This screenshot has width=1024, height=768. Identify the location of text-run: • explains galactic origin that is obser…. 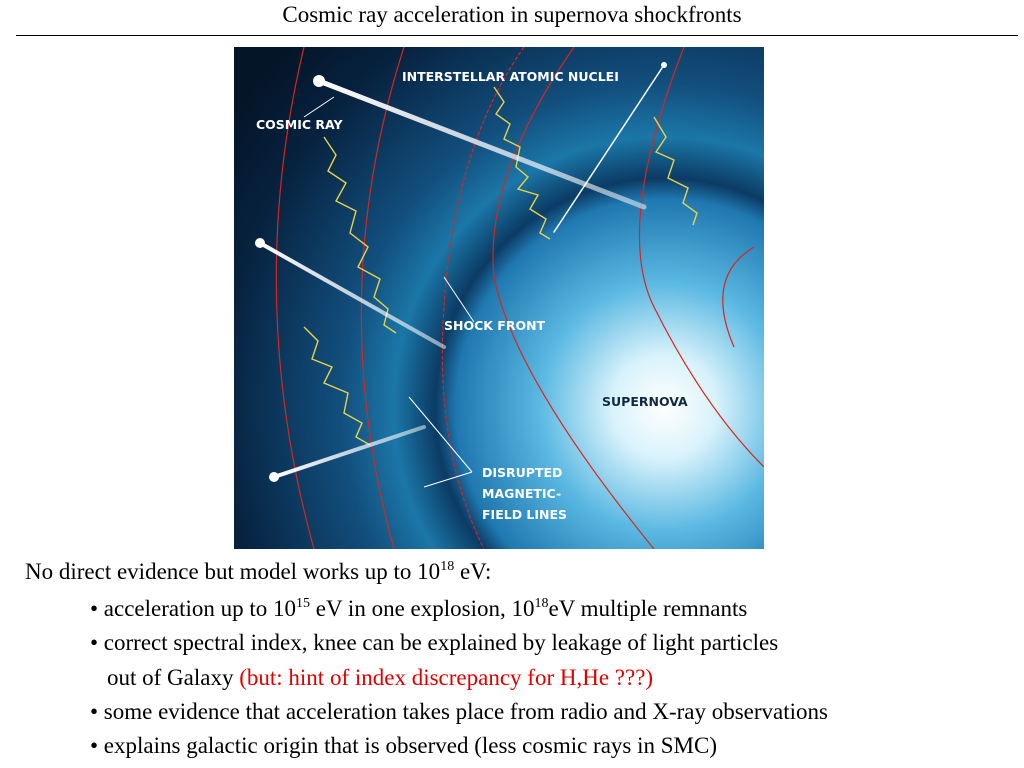
(404, 745).